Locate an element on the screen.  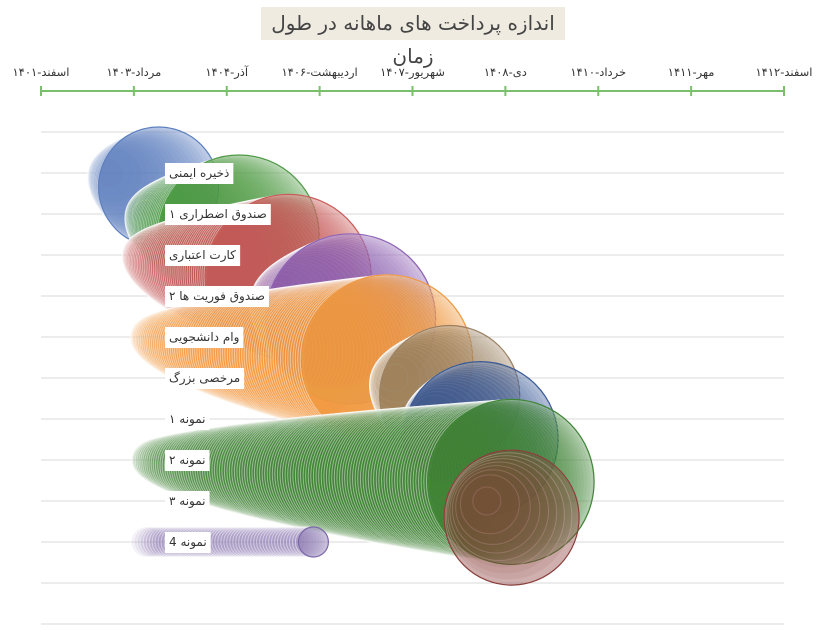
series-label: نمونه ۳ is located at coordinates (187, 501).